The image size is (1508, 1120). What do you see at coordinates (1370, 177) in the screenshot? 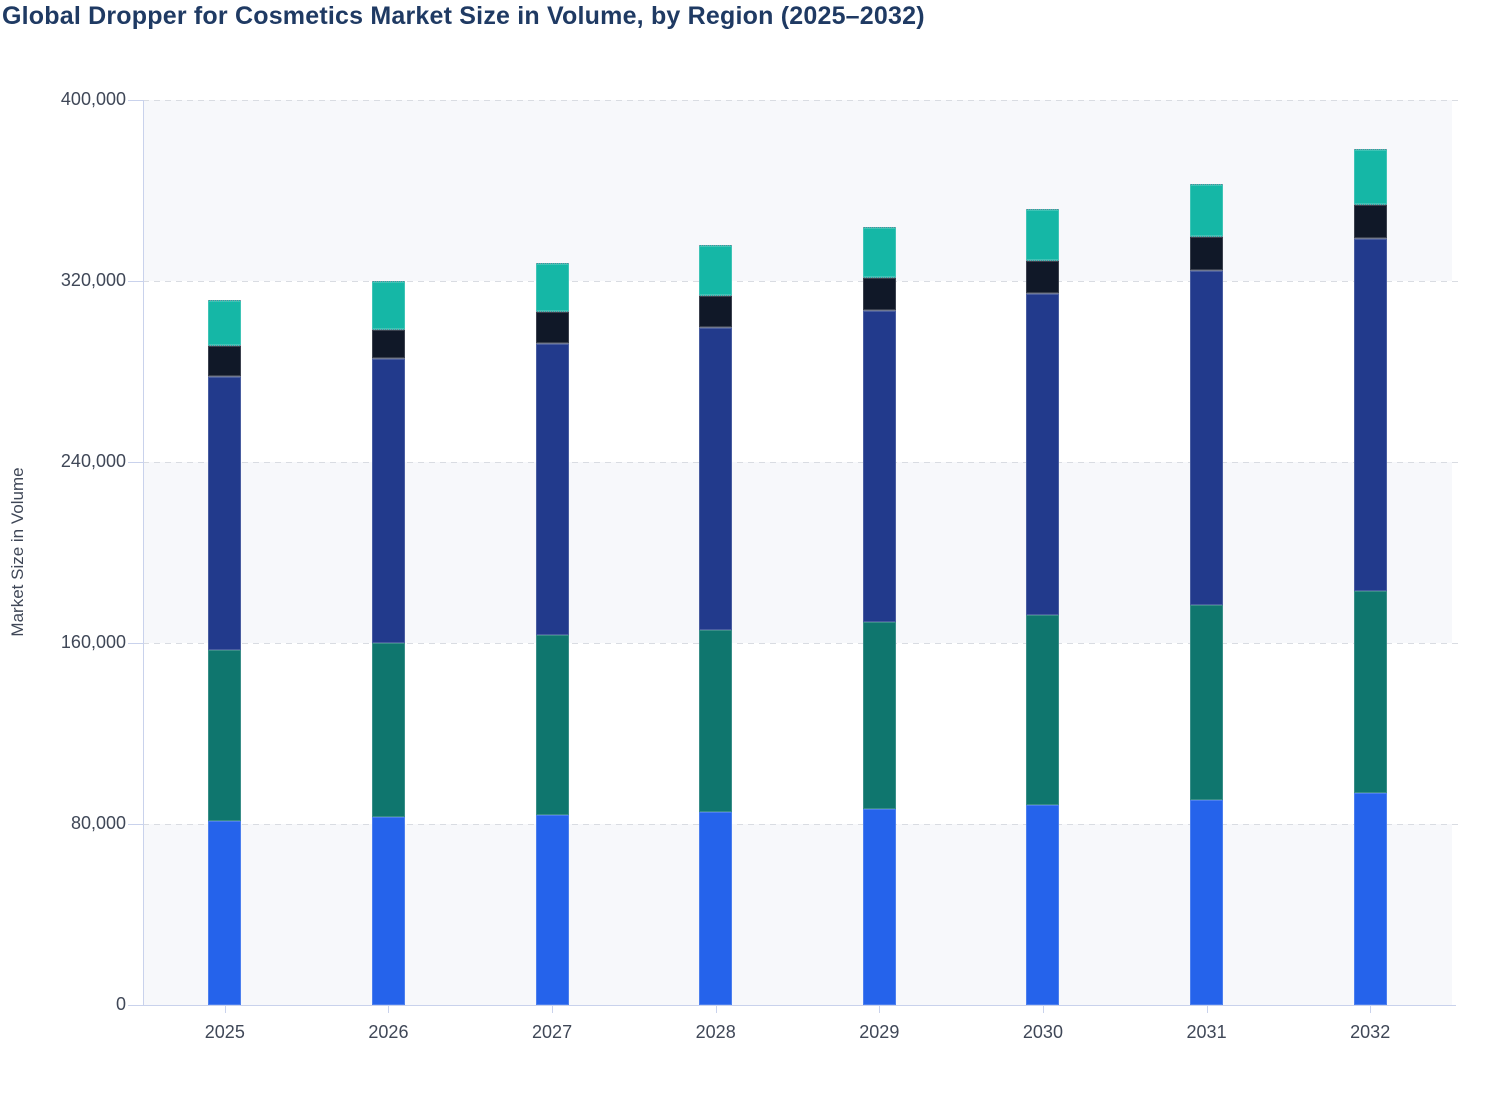
I see `bar-2032-segment-5-top-turquoise` at bounding box center [1370, 177].